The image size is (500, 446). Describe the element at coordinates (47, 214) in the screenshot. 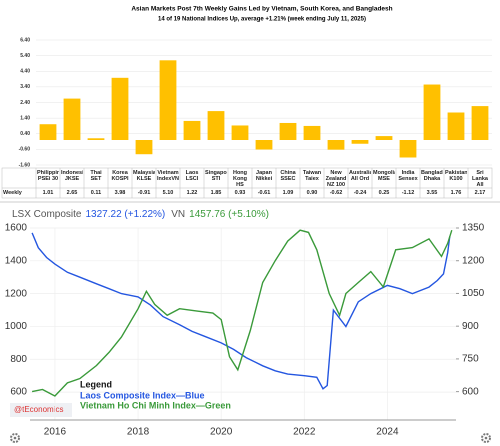

I see `series-name: LSX Composite` at that location.